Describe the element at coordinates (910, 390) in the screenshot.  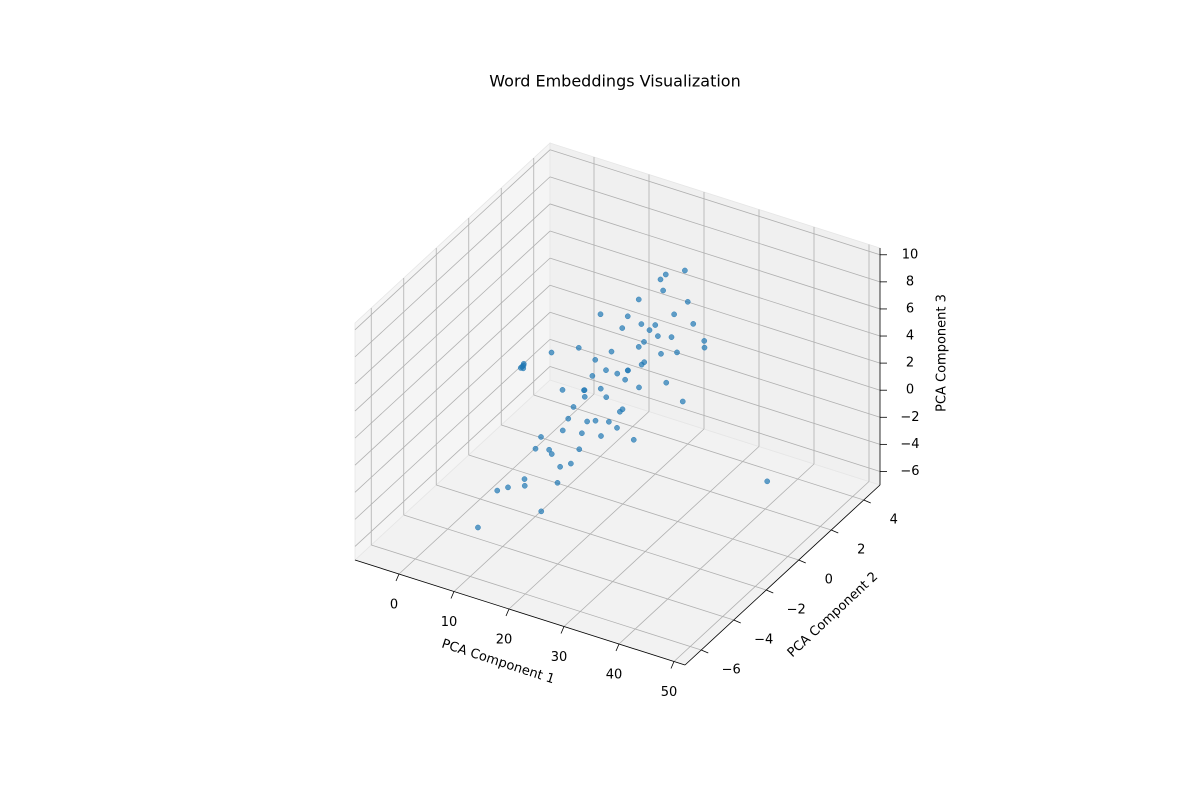
I see `z-tick-label: 0` at that location.